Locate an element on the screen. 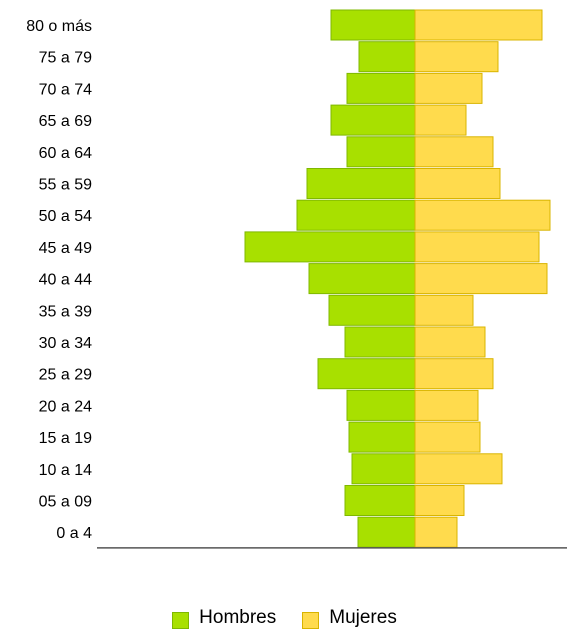  bar-hombres-80-o-ms is located at coordinates (373, 25).